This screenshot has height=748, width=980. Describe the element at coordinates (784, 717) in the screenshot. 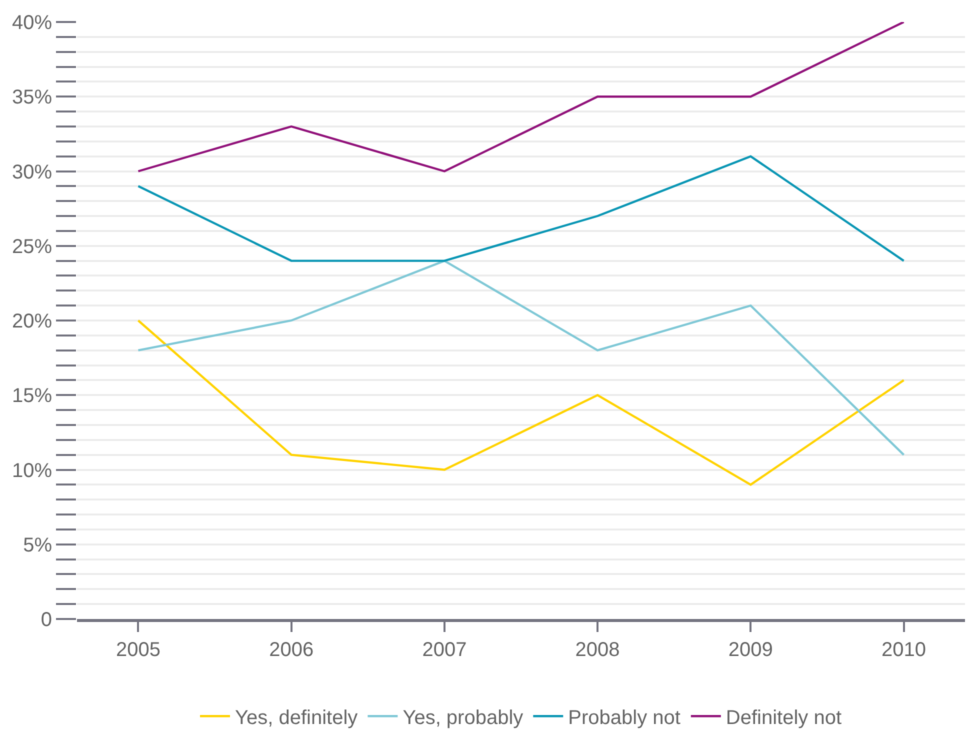

I see `legend-label: Definitely not` at that location.